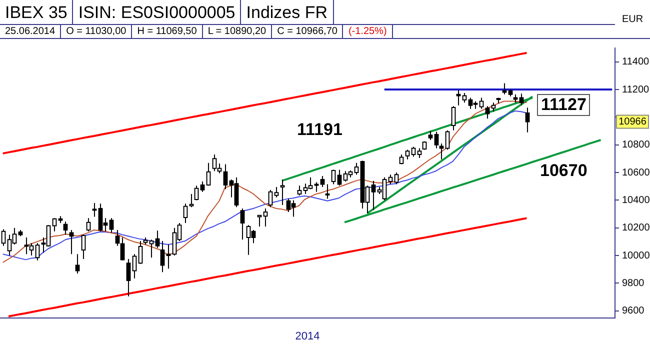  I want to click on annotation: 11127, so click(563, 105).